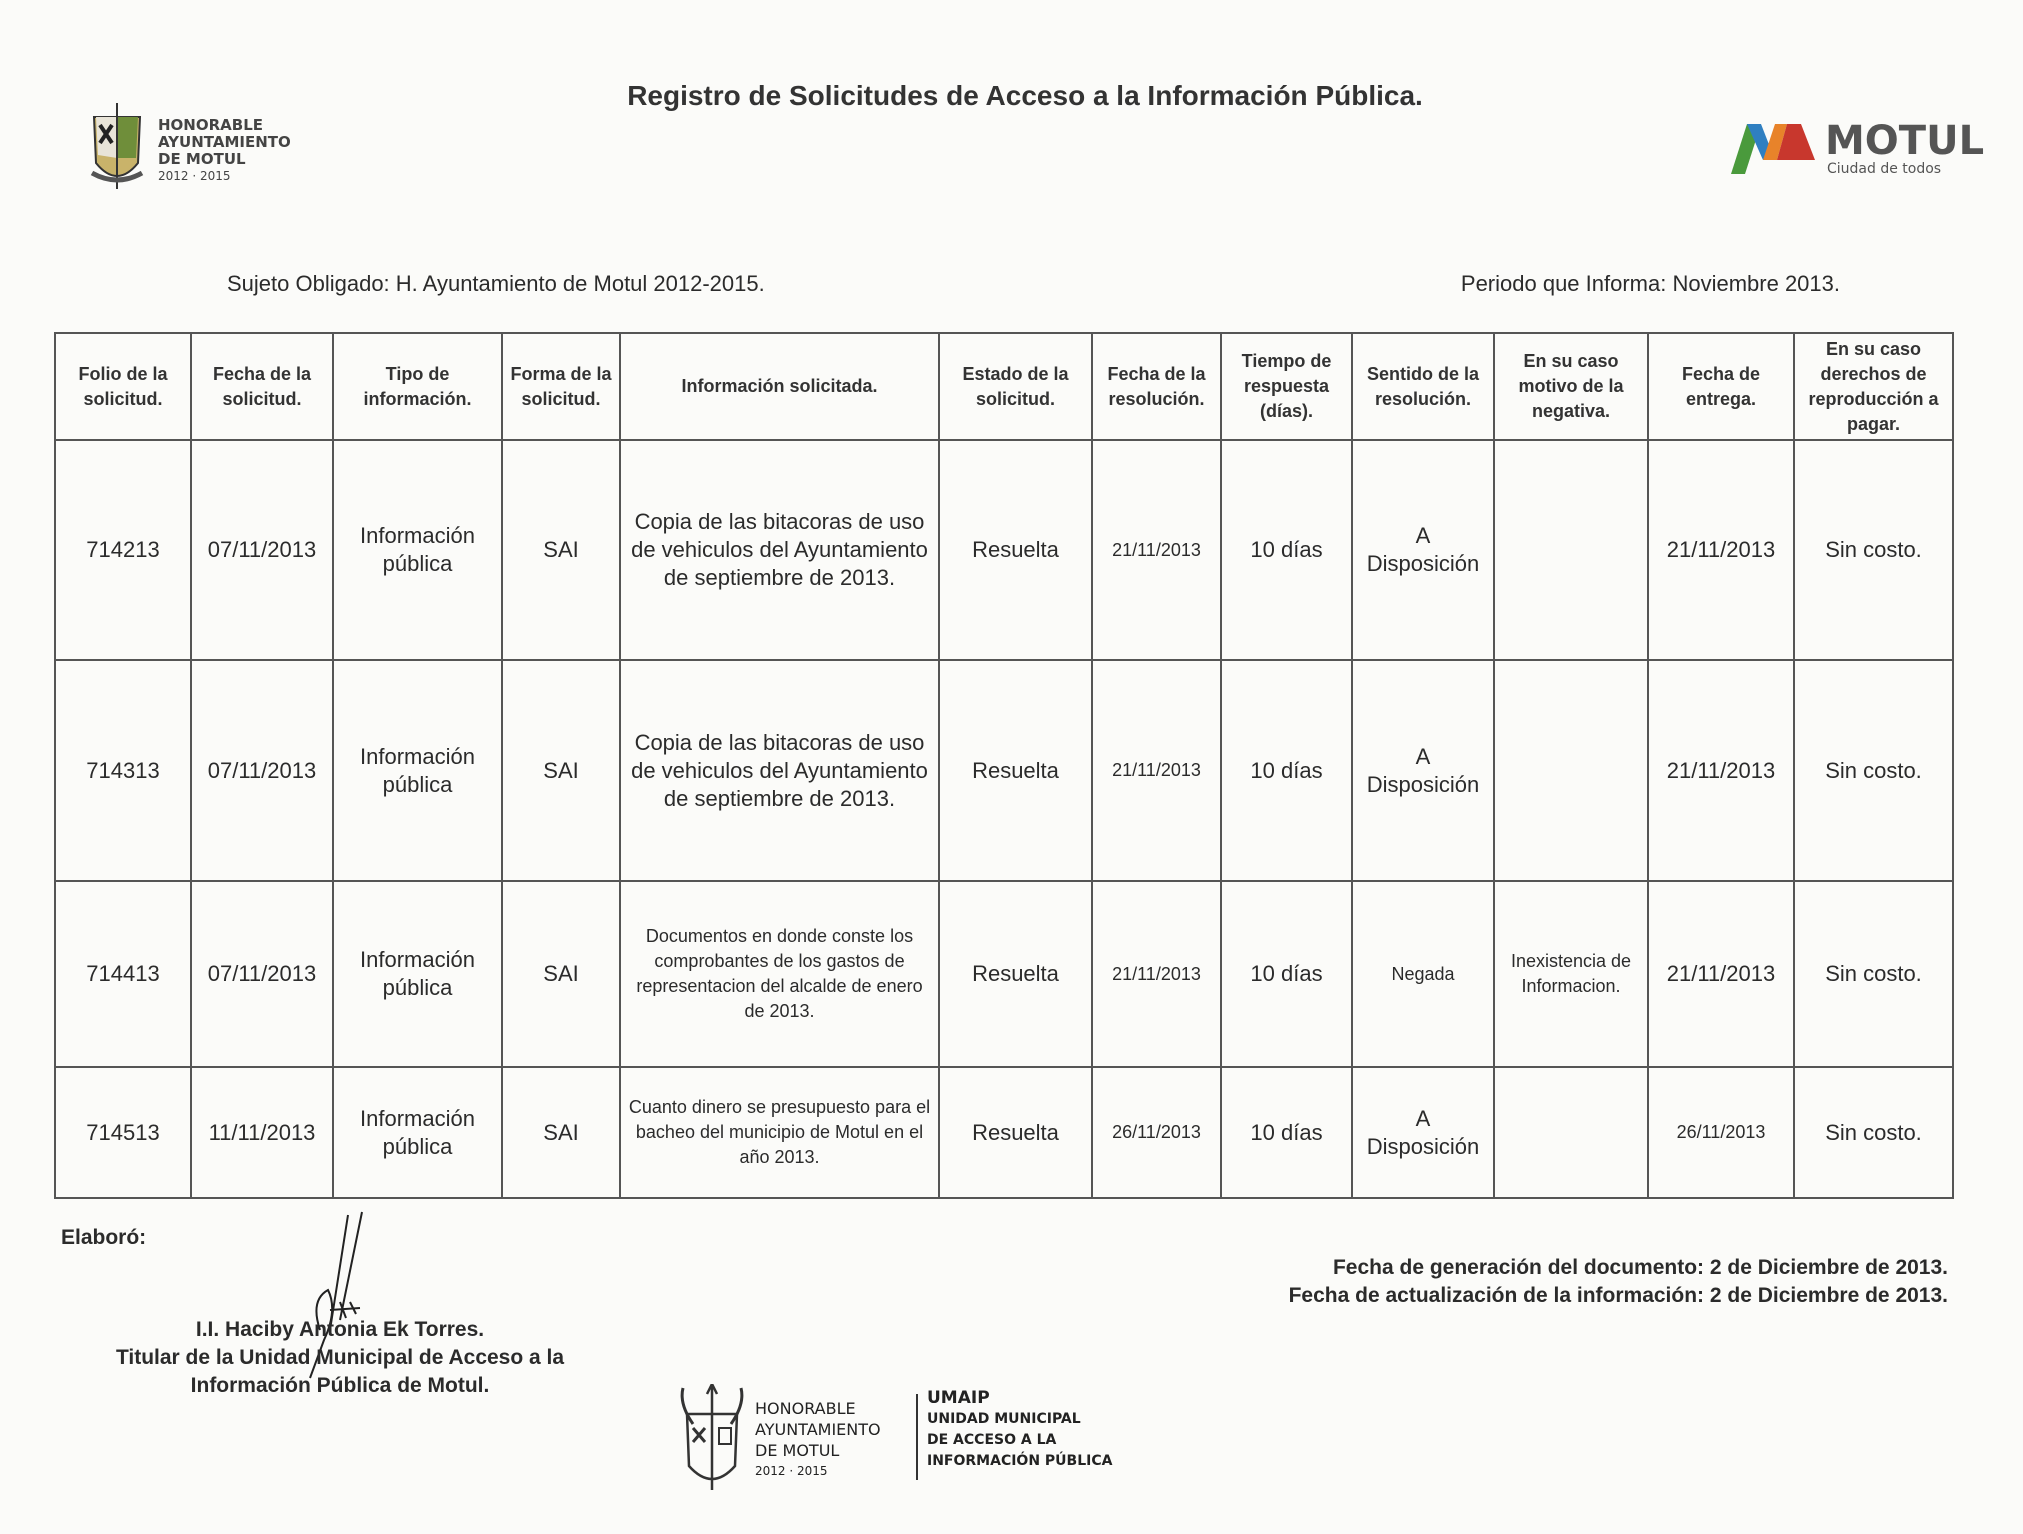 The height and width of the screenshot is (1534, 2023). What do you see at coordinates (123, 386) in the screenshot?
I see `column-header: Folio de la solicitud.` at bounding box center [123, 386].